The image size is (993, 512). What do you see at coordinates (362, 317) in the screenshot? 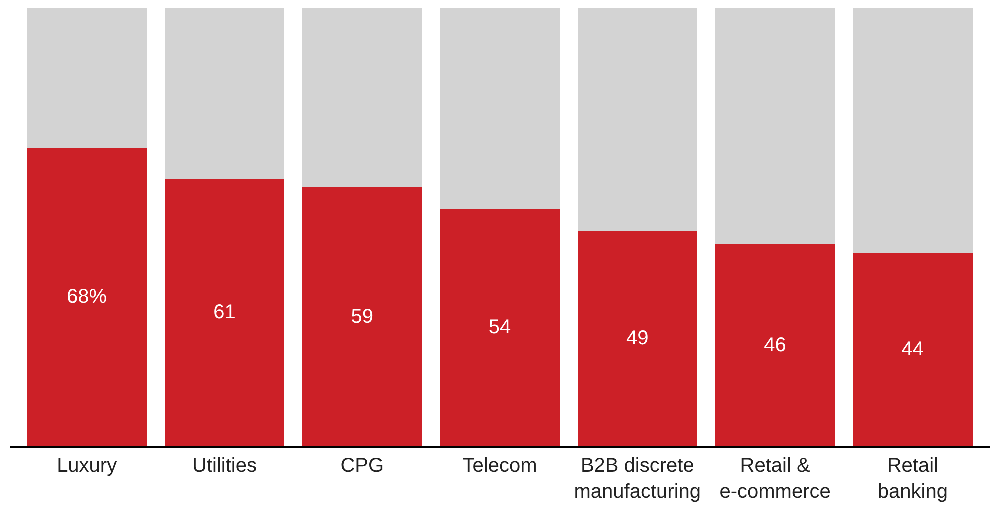
I see `data-label: 59` at bounding box center [362, 317].